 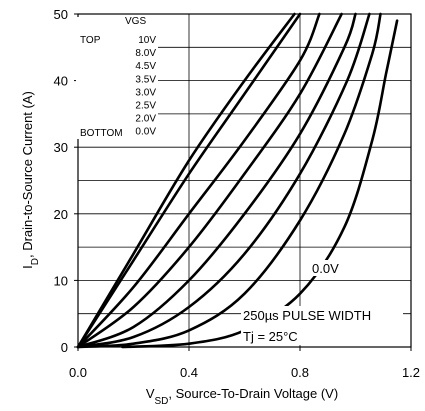 What do you see at coordinates (145, 86) in the screenshot?
I see `legend-entries: 10V 8.0V 4.5V 3.5V 3.0V 2.5V 2.0V 0.0V` at bounding box center [145, 86].